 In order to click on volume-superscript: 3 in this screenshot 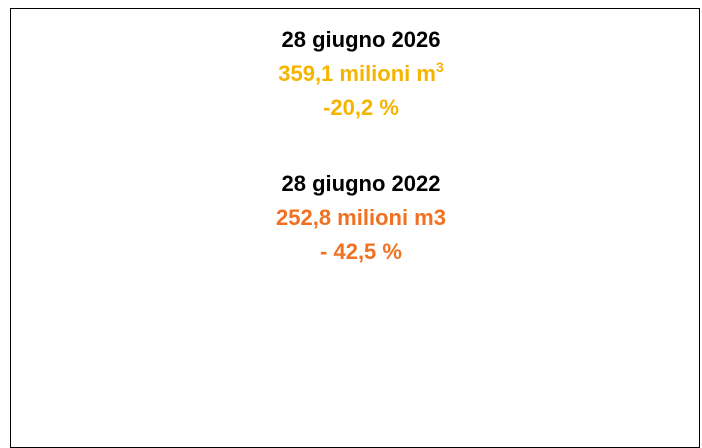, I will do `click(439, 67)`.